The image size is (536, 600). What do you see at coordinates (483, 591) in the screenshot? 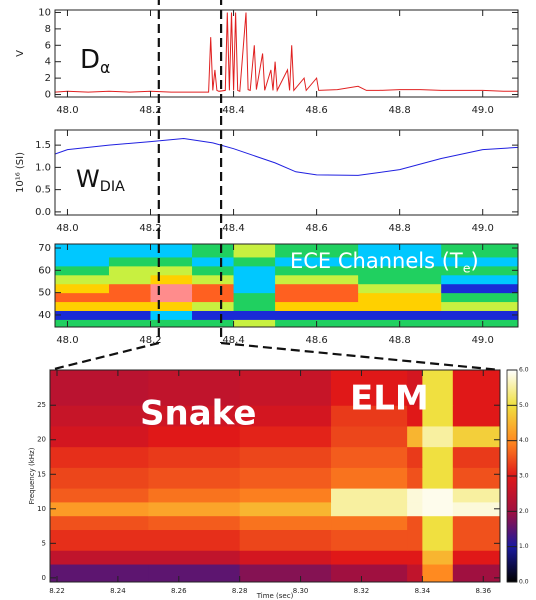
I see `x-tick-label: 8.36` at bounding box center [483, 591].